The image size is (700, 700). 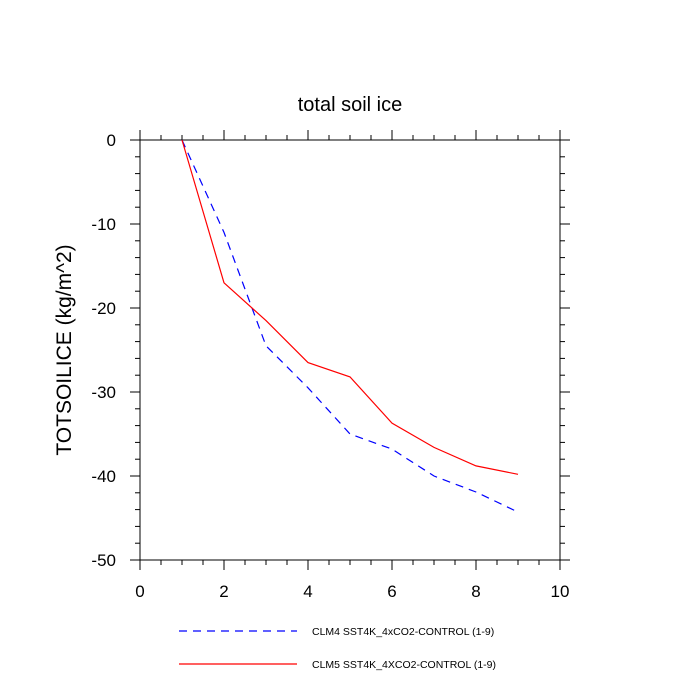 What do you see at coordinates (403, 632) in the screenshot?
I see `legend-label-1: CLM4 SST4K_4xCO2-CONTROL (1-9)` at bounding box center [403, 632].